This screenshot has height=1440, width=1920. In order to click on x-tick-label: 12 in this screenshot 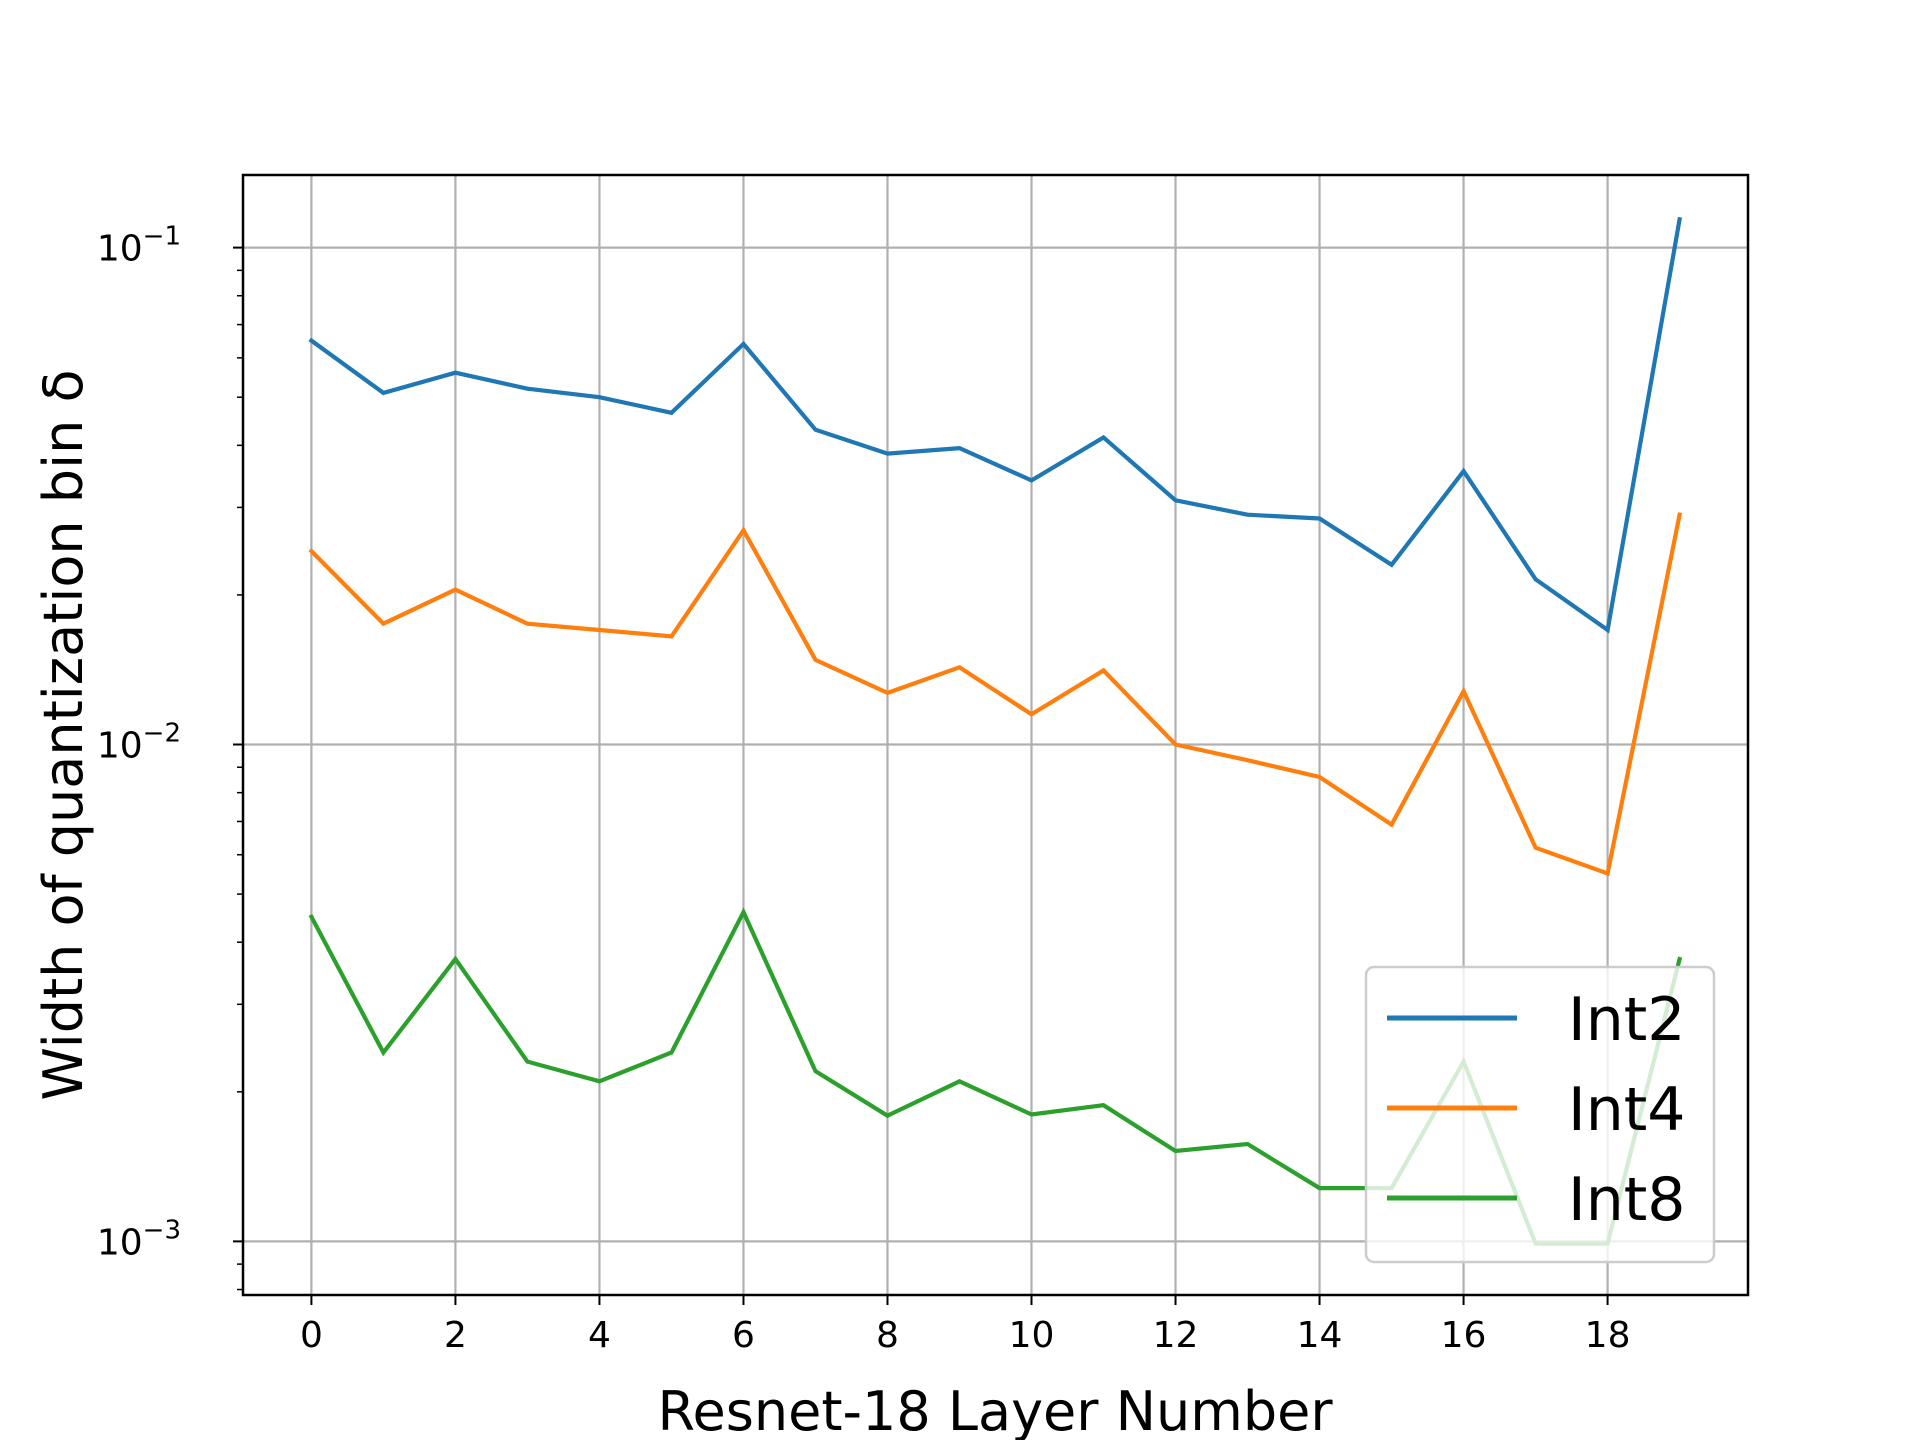, I will do `click(1176, 1335)`.